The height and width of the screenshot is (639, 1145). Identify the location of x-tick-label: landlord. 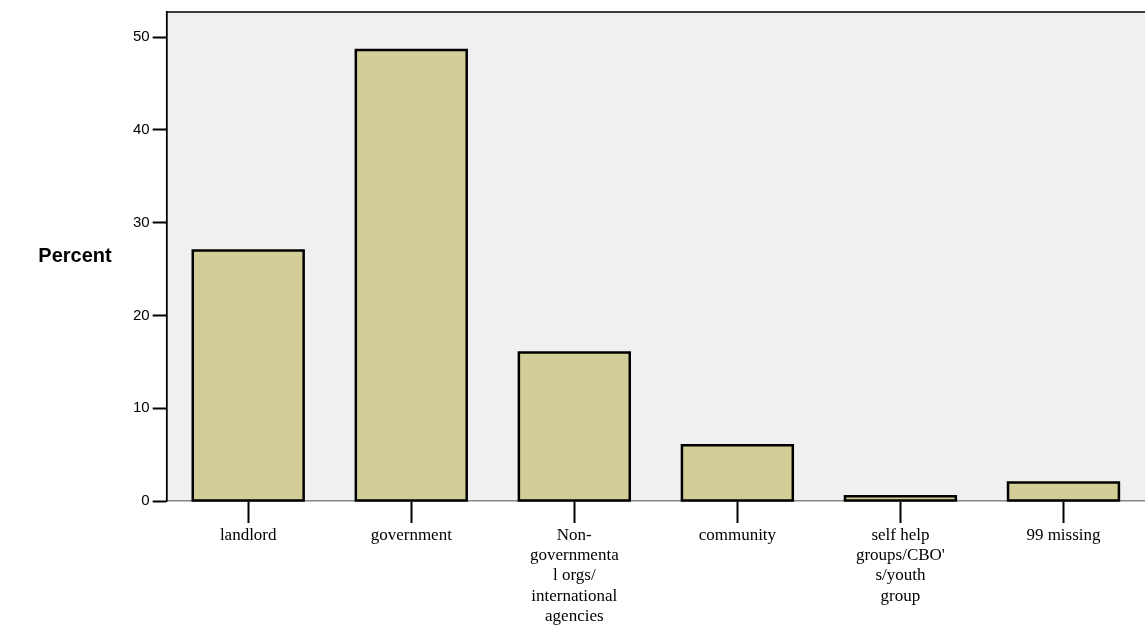
(248, 534).